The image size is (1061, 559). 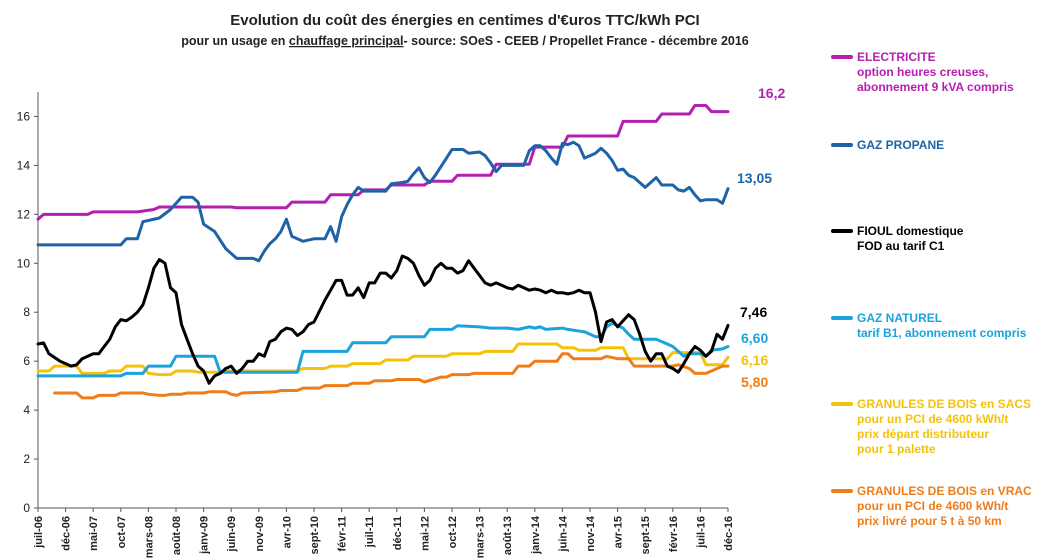 I want to click on x-tick-label: sept-15, so click(x=646, y=535).